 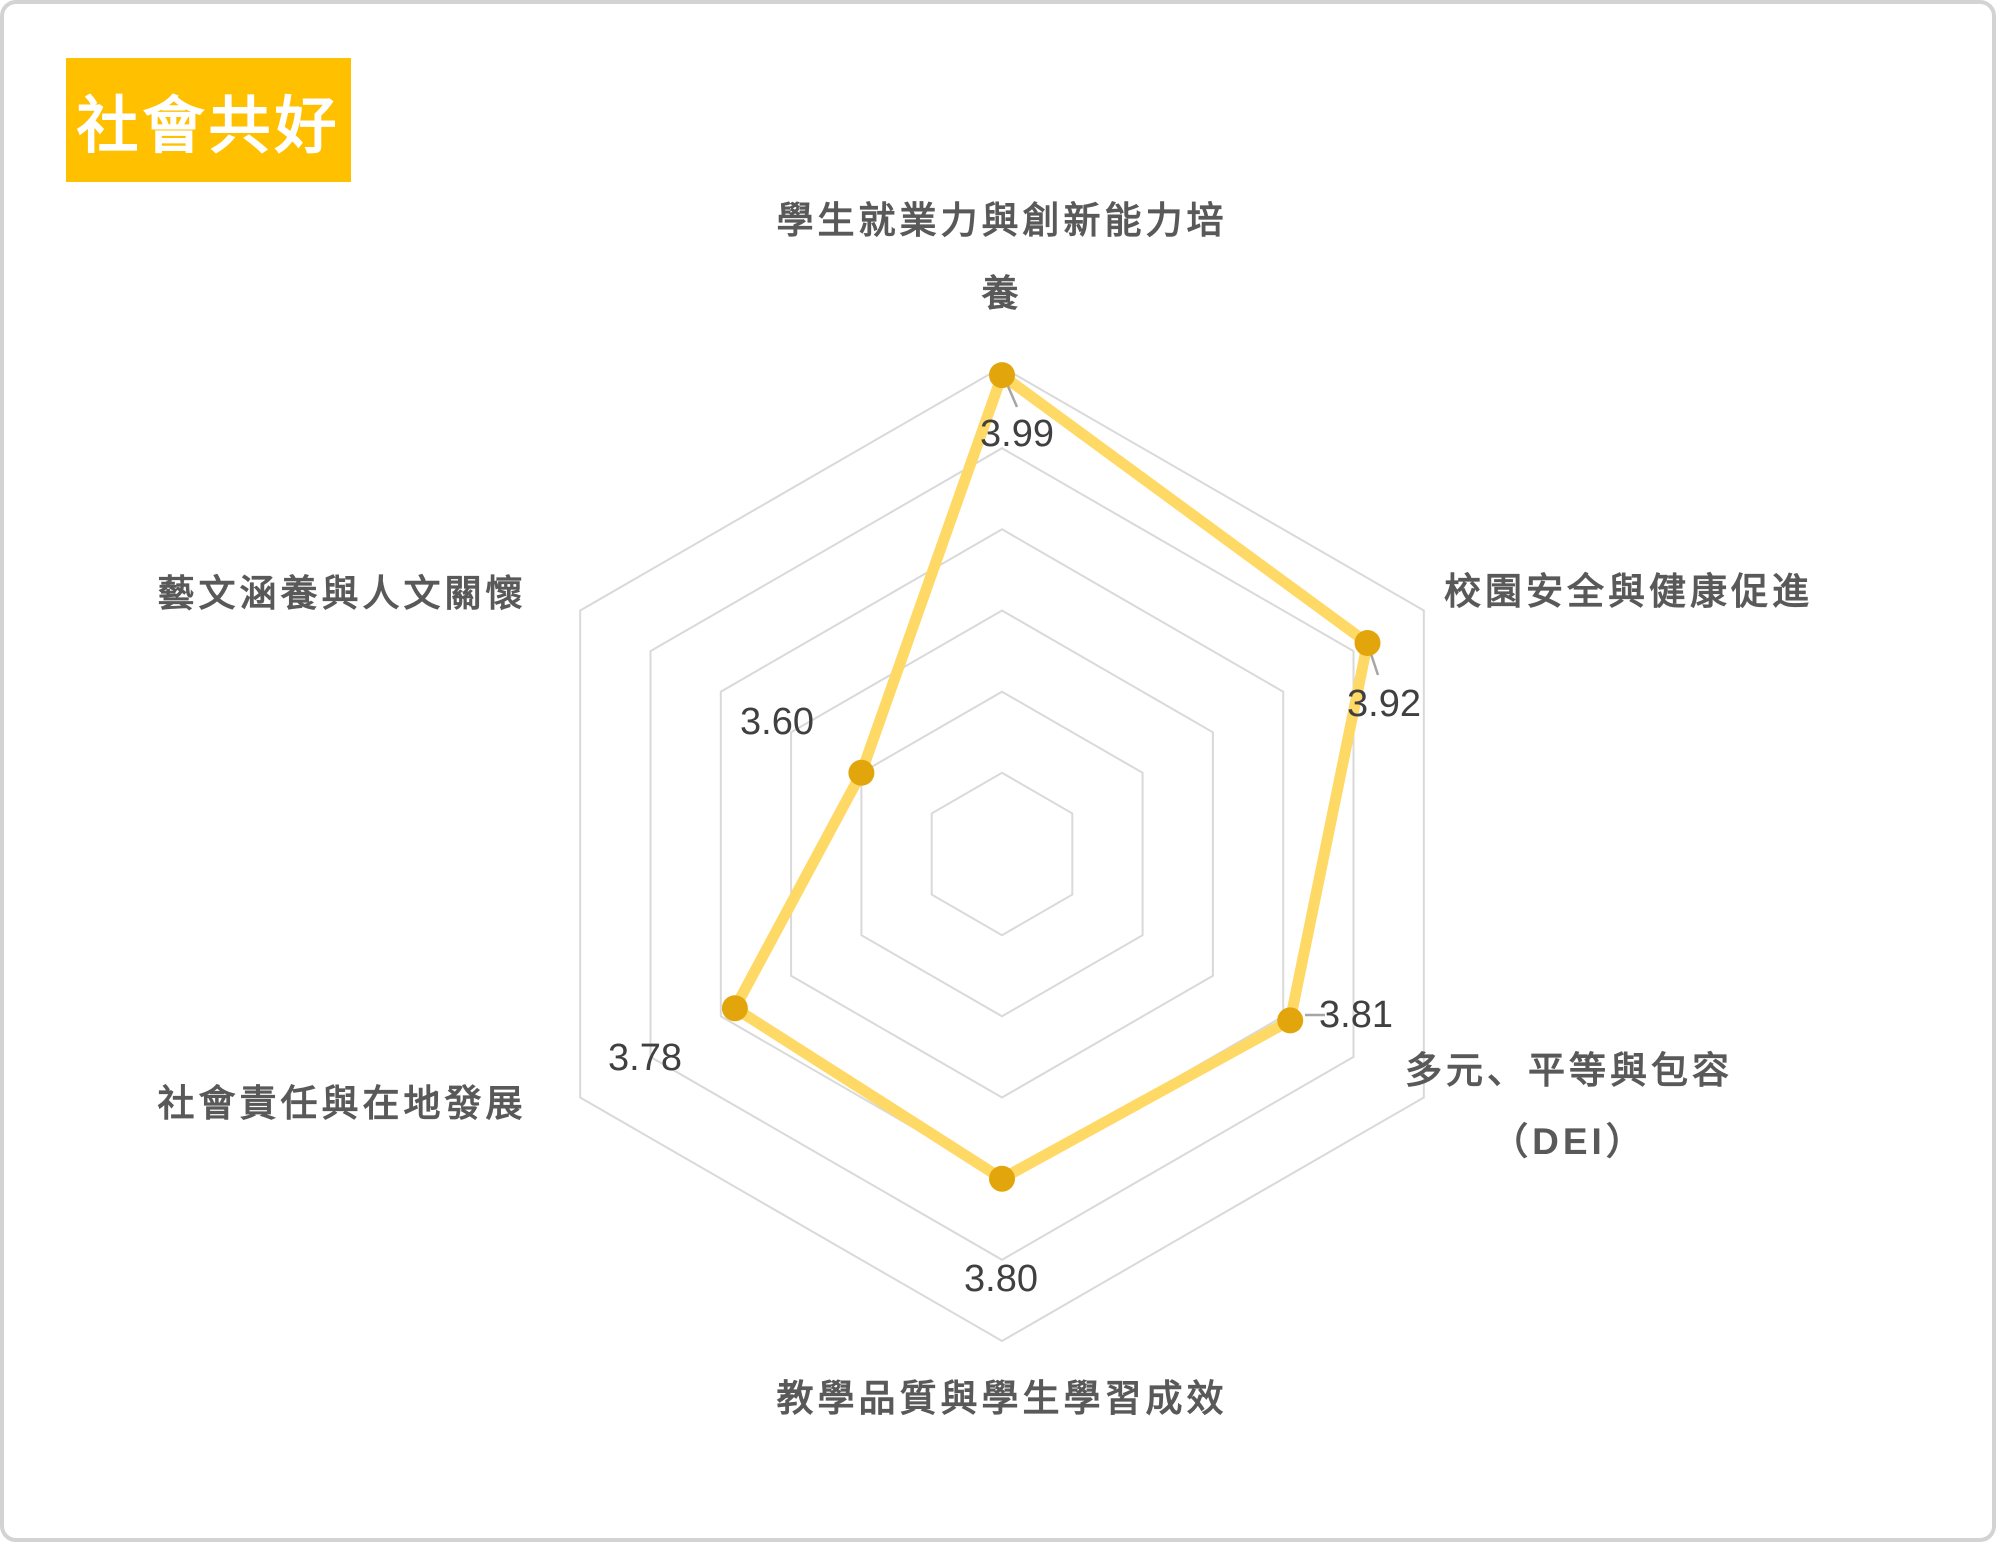 What do you see at coordinates (1384, 704) in the screenshot?
I see `value-label-upper-right: 3.92` at bounding box center [1384, 704].